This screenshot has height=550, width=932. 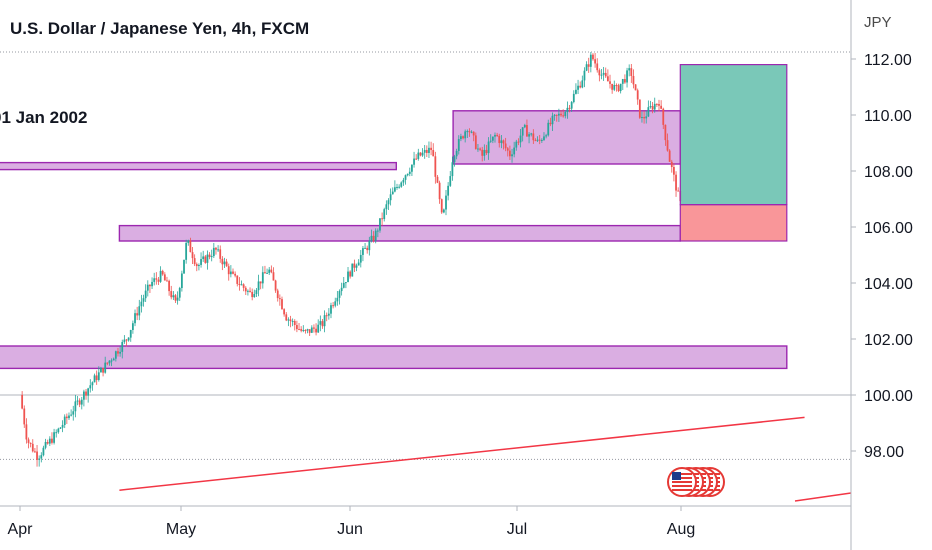 I want to click on trendline-layer, so click(x=485, y=459).